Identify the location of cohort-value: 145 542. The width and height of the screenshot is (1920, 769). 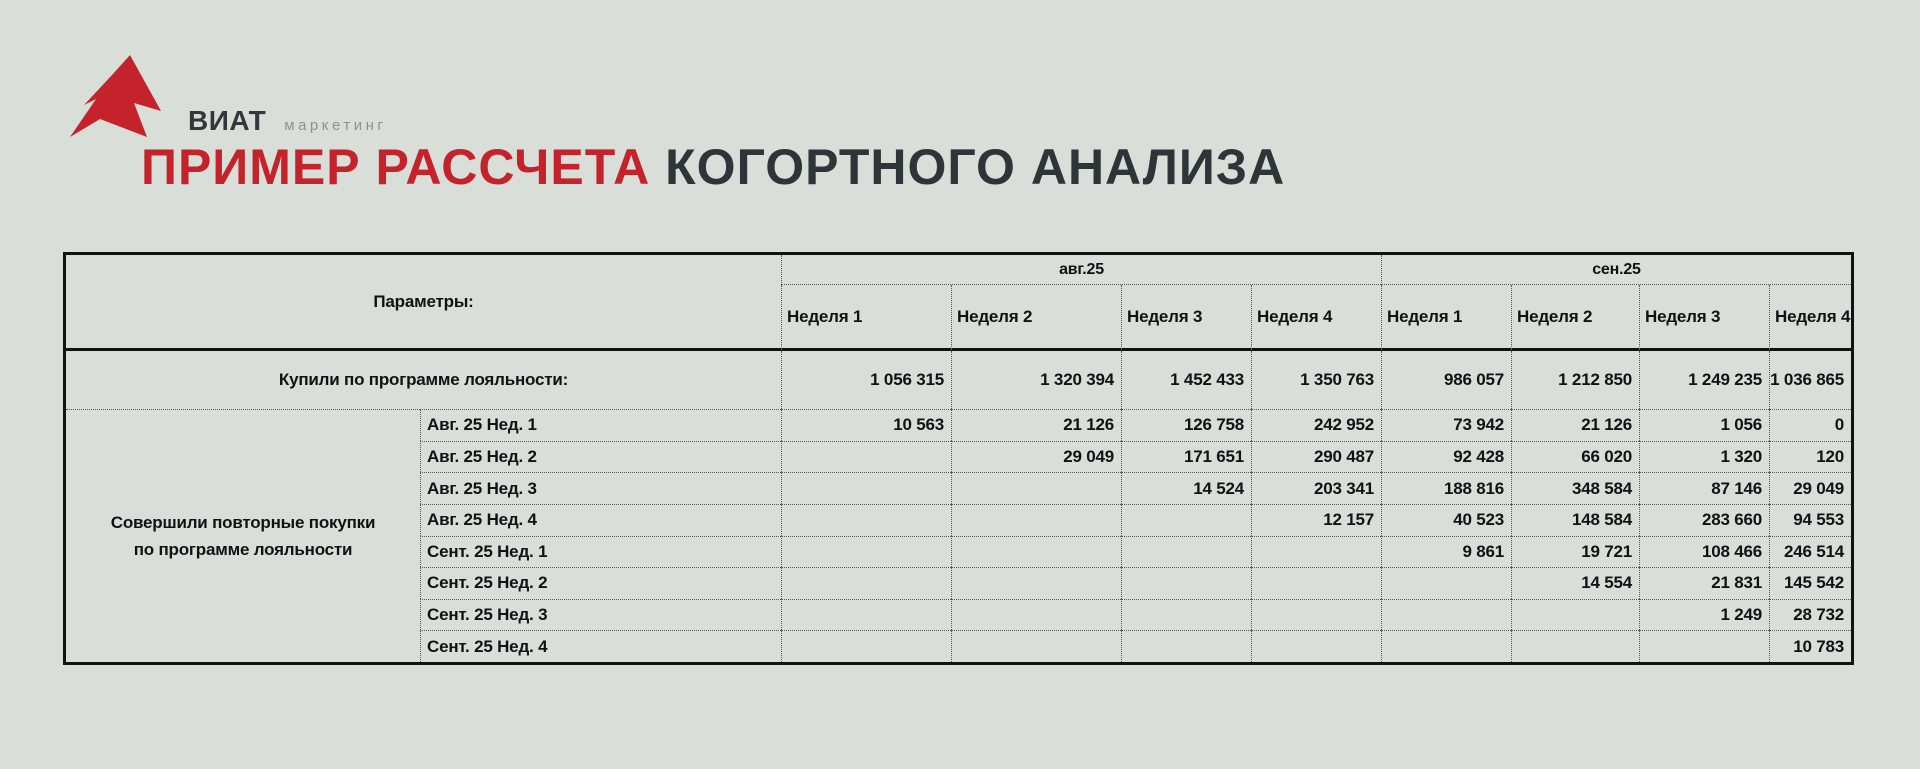
(1810, 583).